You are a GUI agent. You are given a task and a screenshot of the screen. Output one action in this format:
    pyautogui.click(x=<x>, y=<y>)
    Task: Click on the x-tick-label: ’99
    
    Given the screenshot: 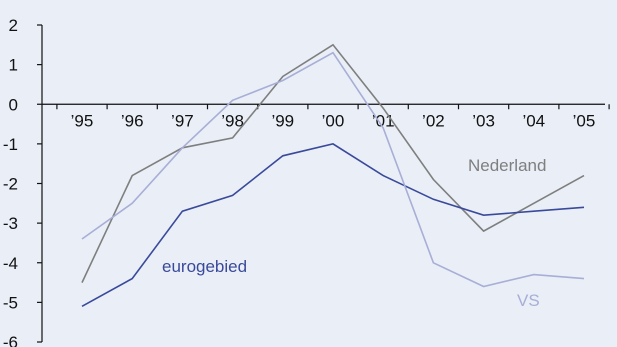 What is the action you would take?
    pyautogui.click(x=282, y=120)
    